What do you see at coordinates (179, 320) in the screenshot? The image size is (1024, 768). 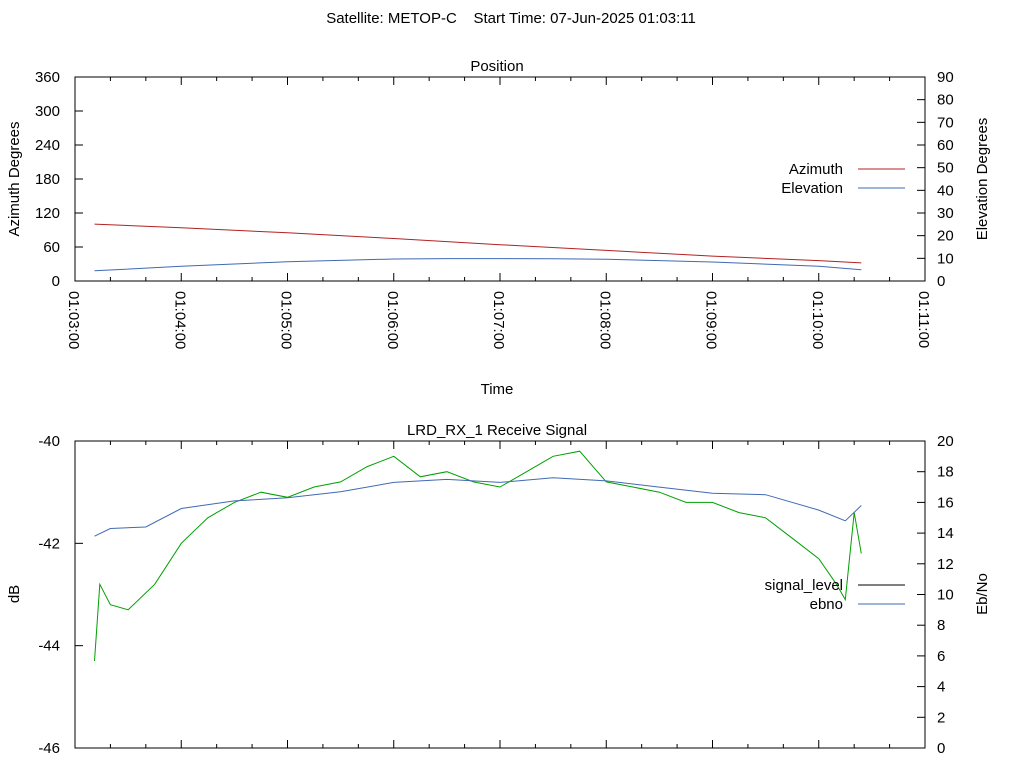 I see `x-tick-label: 01:04:00` at bounding box center [179, 320].